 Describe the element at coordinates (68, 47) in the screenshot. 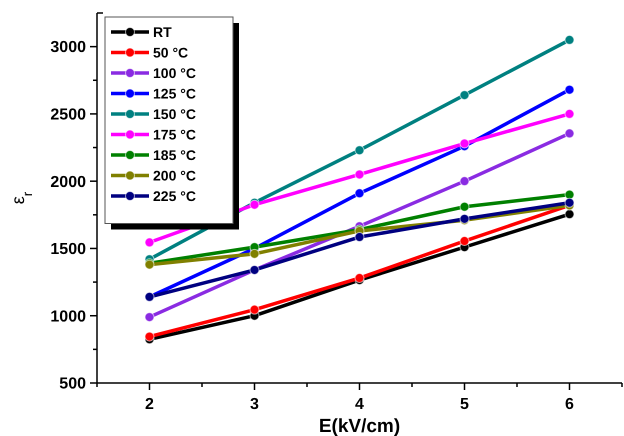

I see `y-tick-label: 3000` at that location.